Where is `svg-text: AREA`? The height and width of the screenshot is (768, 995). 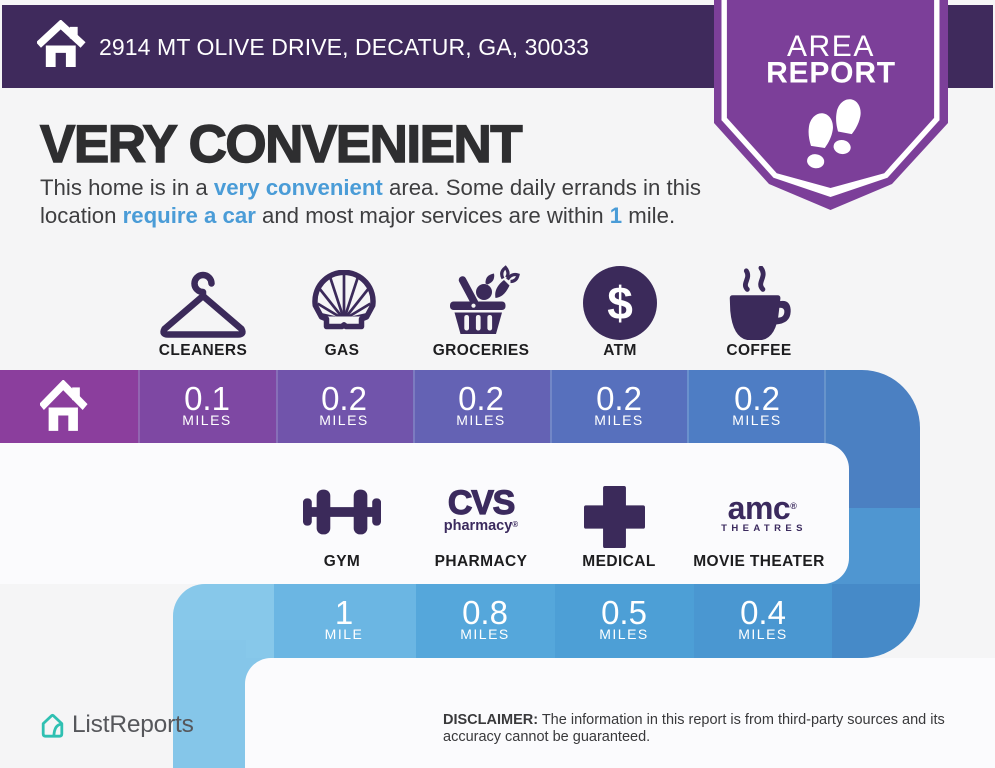
svg-text: AREA is located at coordinates (831, 46).